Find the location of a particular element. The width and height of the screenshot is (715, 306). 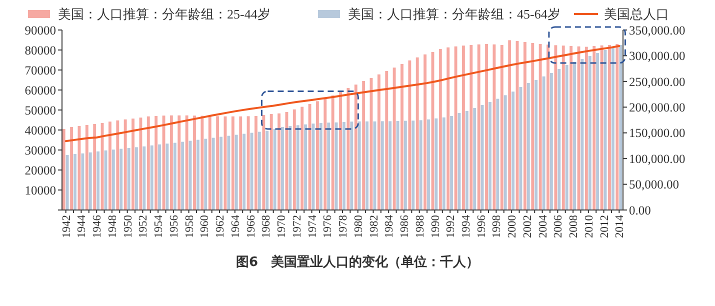

x-tick-label: 2004 is located at coordinates (543, 226).